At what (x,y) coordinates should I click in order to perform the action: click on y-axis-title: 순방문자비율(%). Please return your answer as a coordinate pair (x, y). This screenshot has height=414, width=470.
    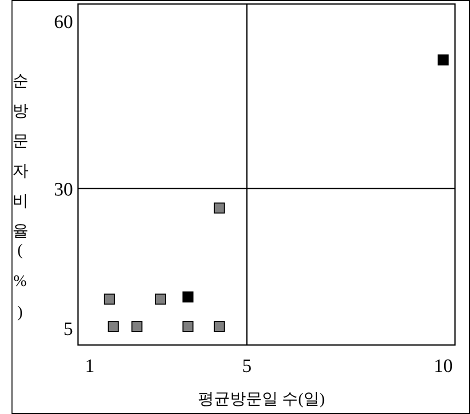
    Looking at the image, I should click on (20, 198).